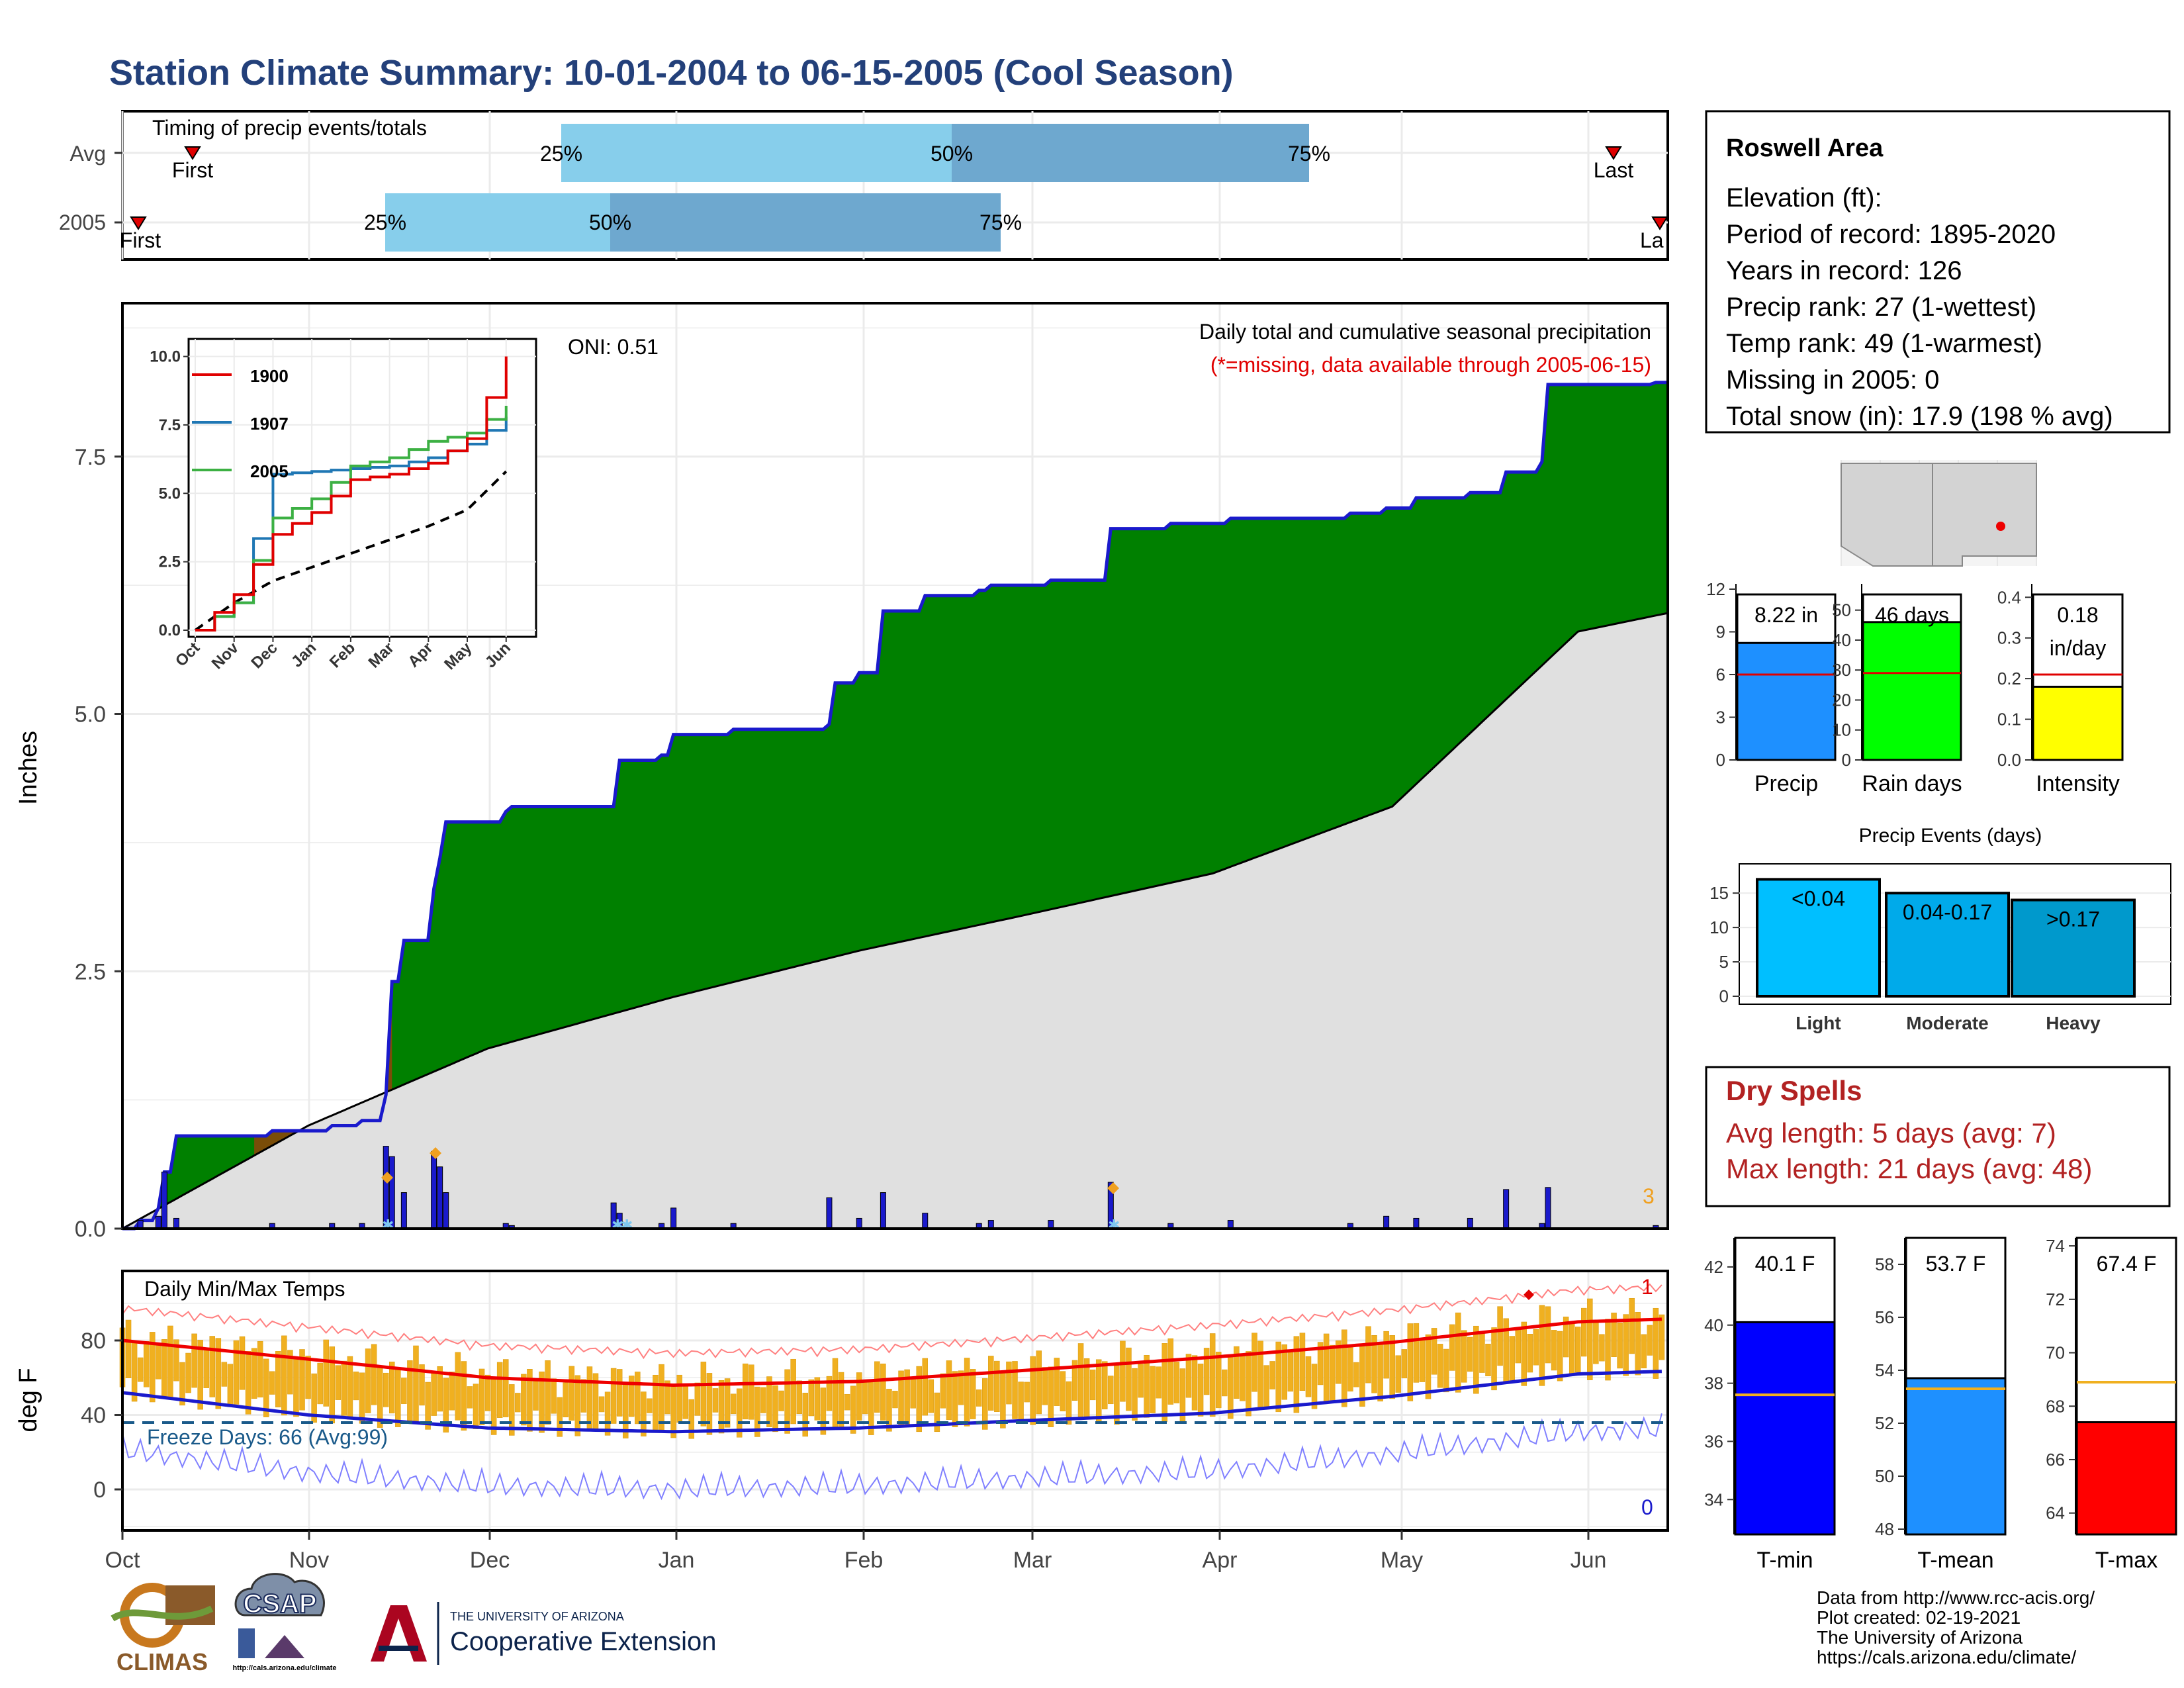 The width and height of the screenshot is (2184, 1688). Describe the element at coordinates (284, 1622) in the screenshot. I see `csap-logo: CSAP http://cals.arizona.edu/climate` at that location.